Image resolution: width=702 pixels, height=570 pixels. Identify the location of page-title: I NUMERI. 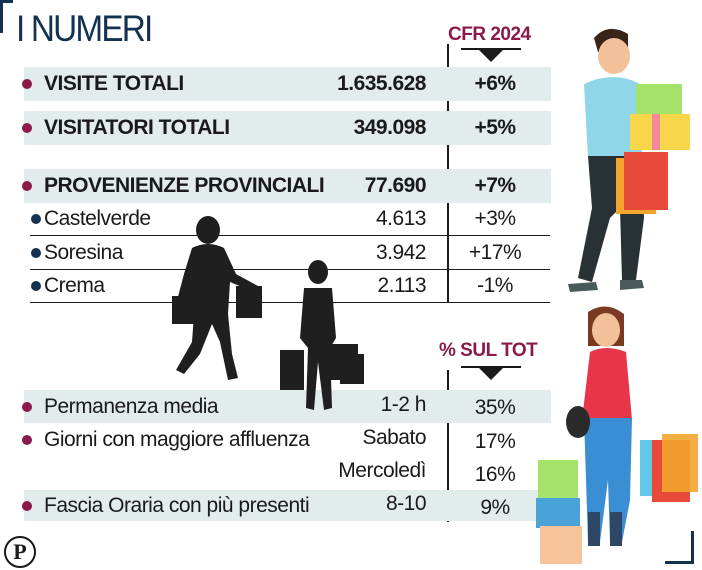
(84, 28).